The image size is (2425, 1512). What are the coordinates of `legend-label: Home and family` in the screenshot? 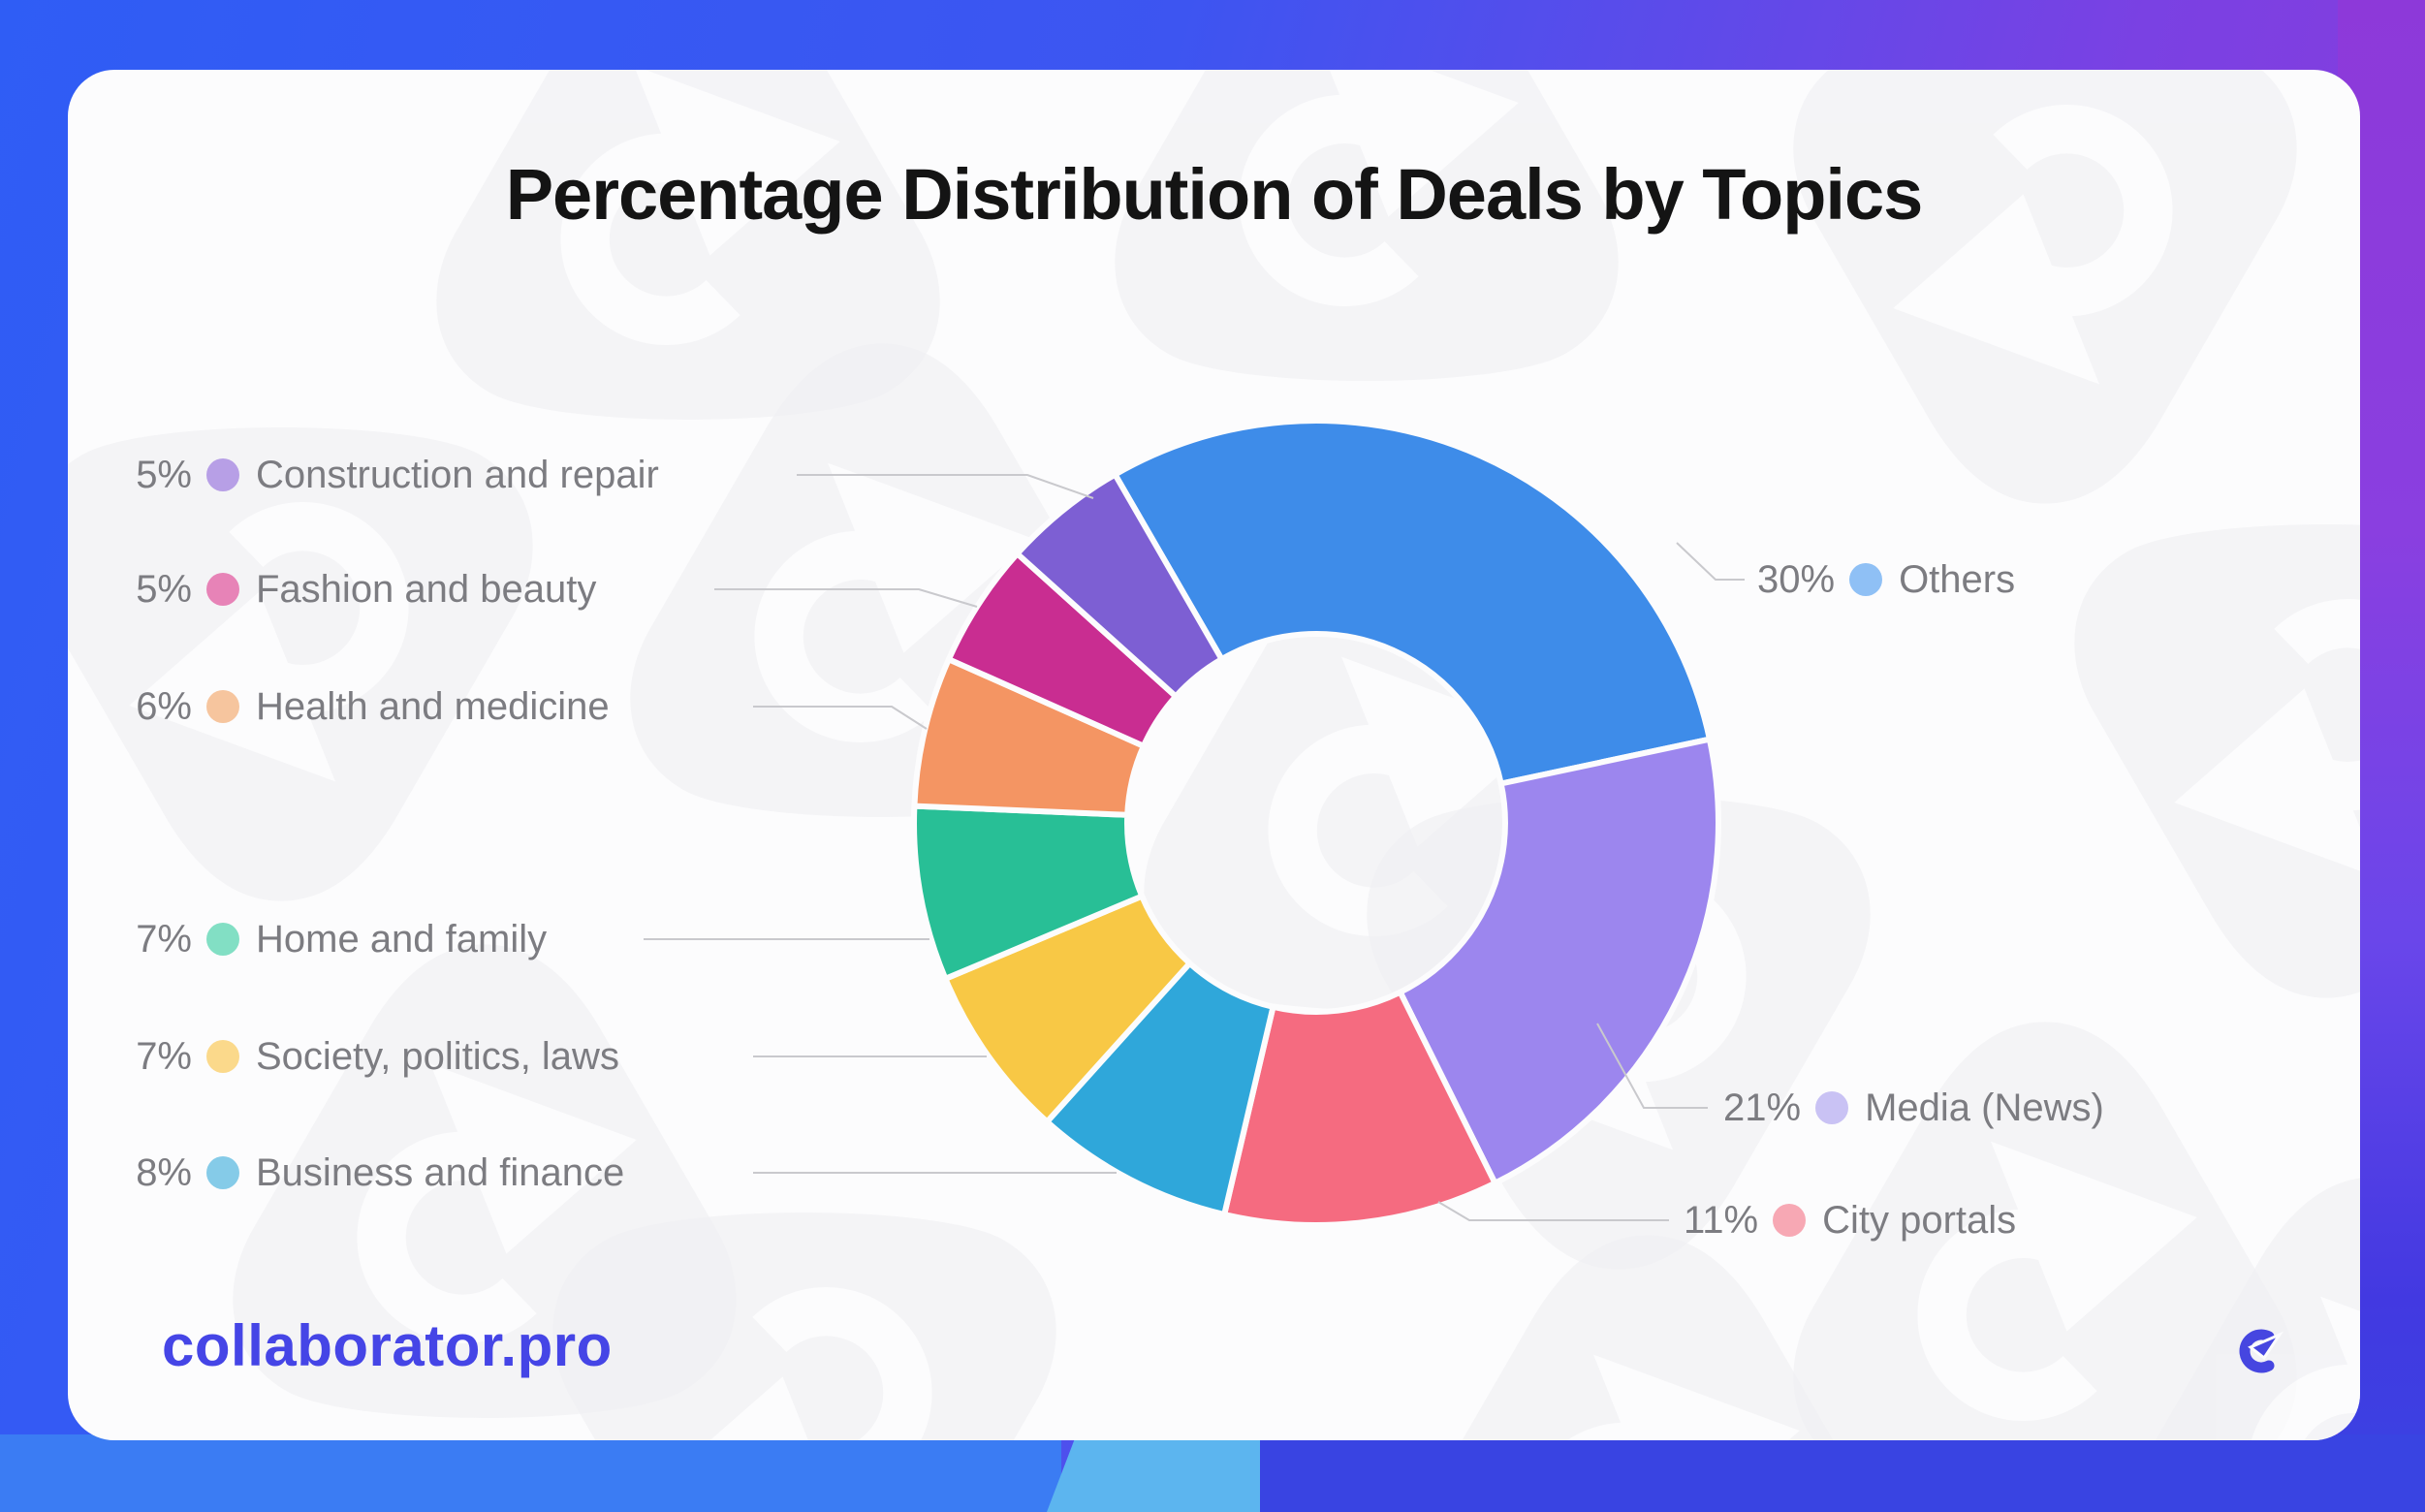 It's located at (402, 939).